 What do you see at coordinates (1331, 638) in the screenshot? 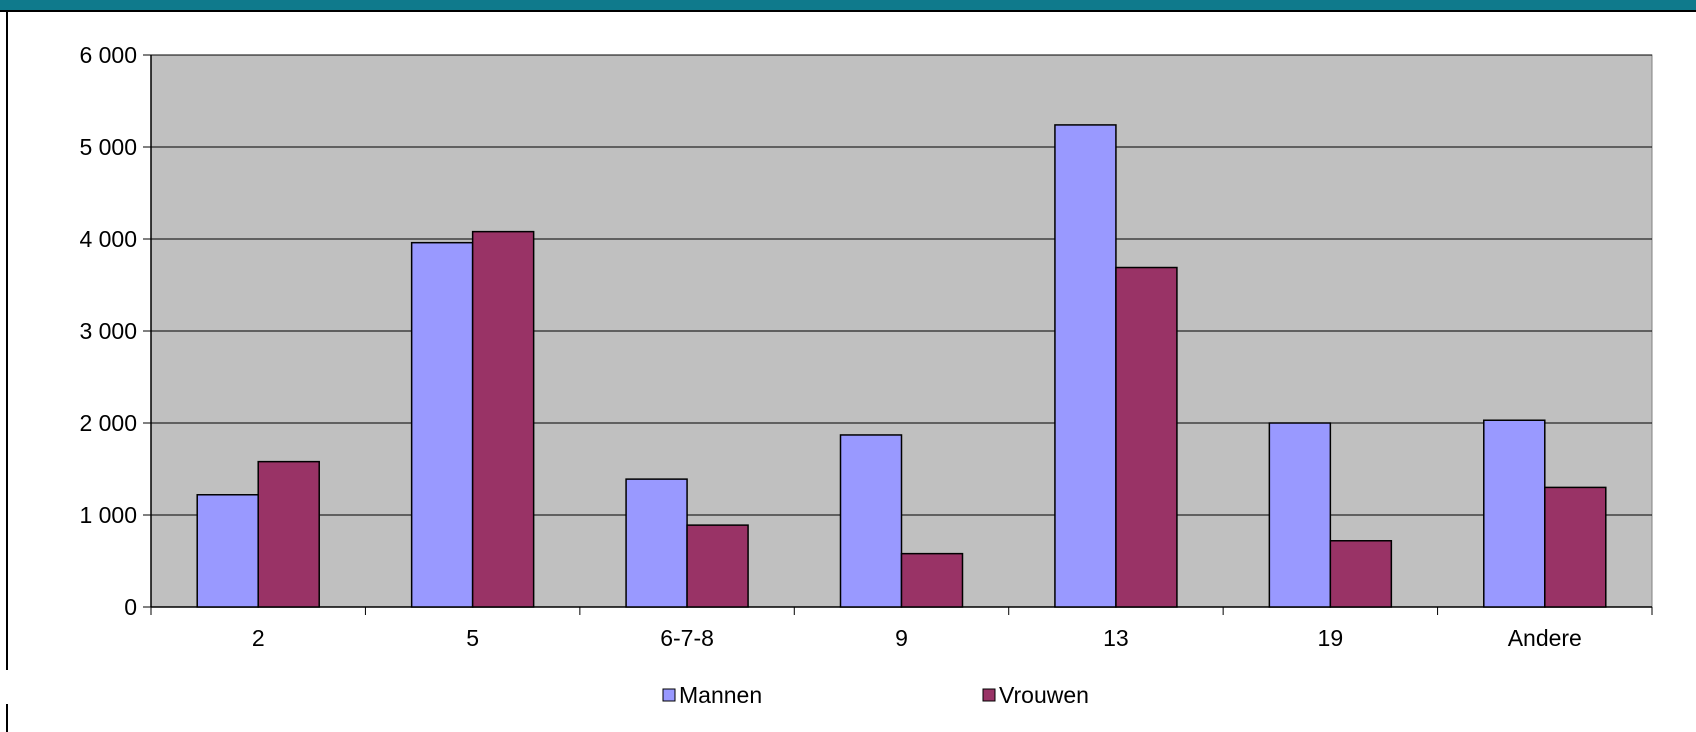
I see `x-tick-label: 19` at bounding box center [1331, 638].